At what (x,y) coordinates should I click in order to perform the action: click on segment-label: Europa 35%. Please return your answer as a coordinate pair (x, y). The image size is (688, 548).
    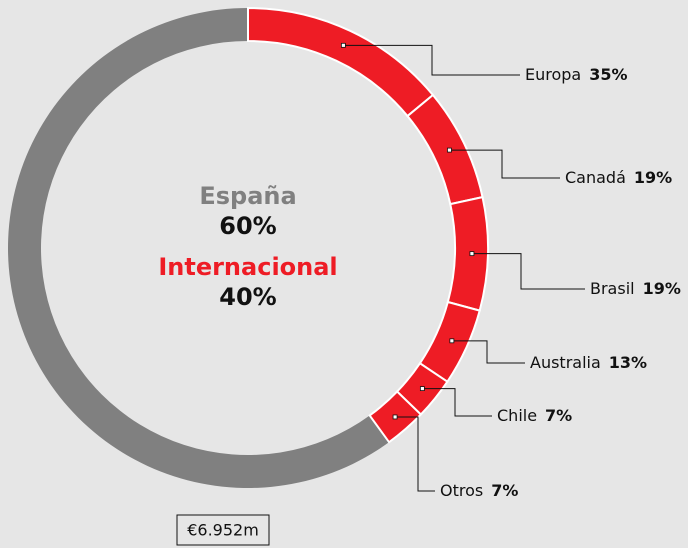
    Looking at the image, I should click on (576, 74).